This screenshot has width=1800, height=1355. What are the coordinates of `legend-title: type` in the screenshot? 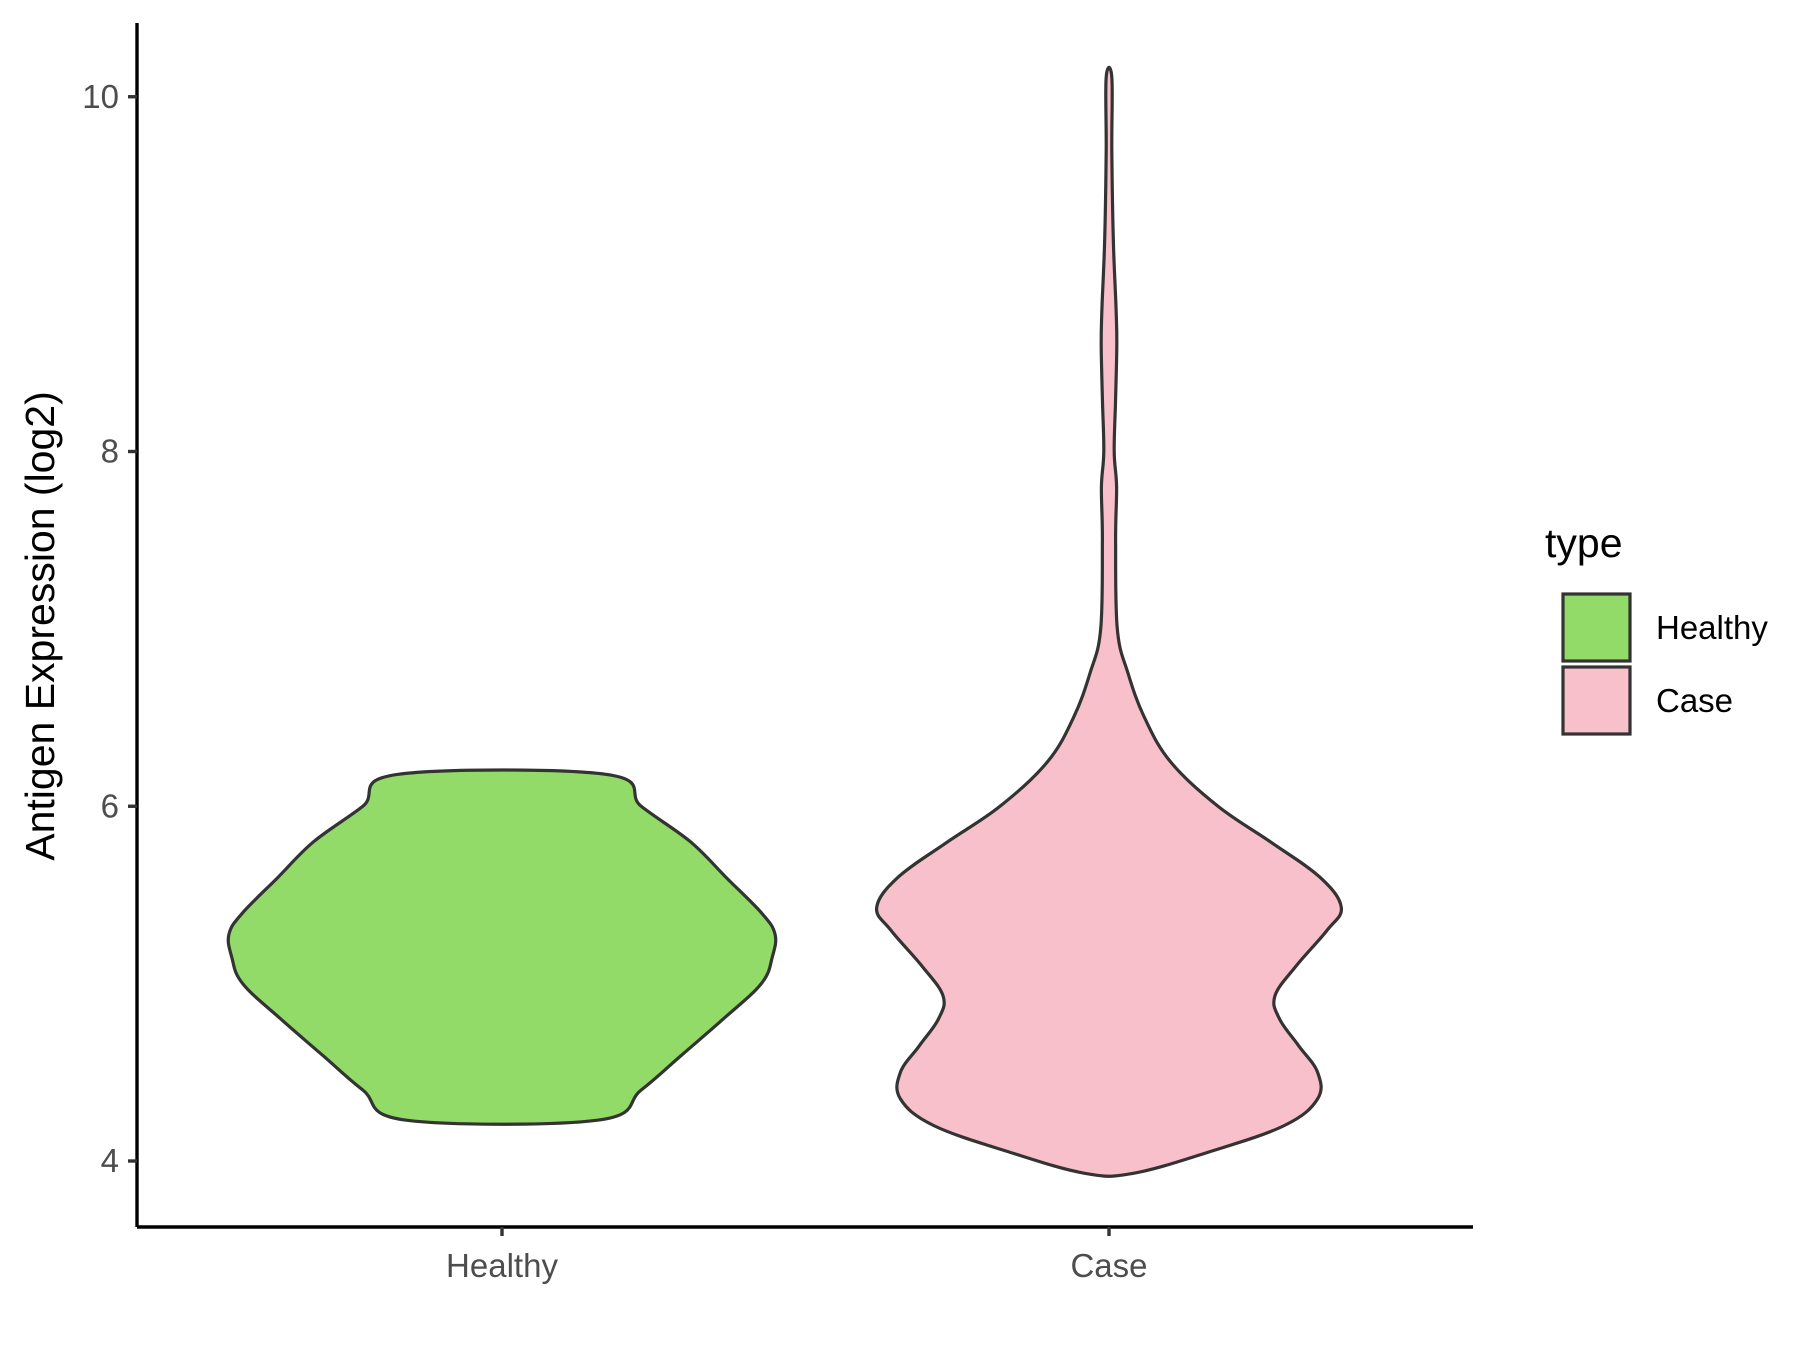 It's located at (1584, 543).